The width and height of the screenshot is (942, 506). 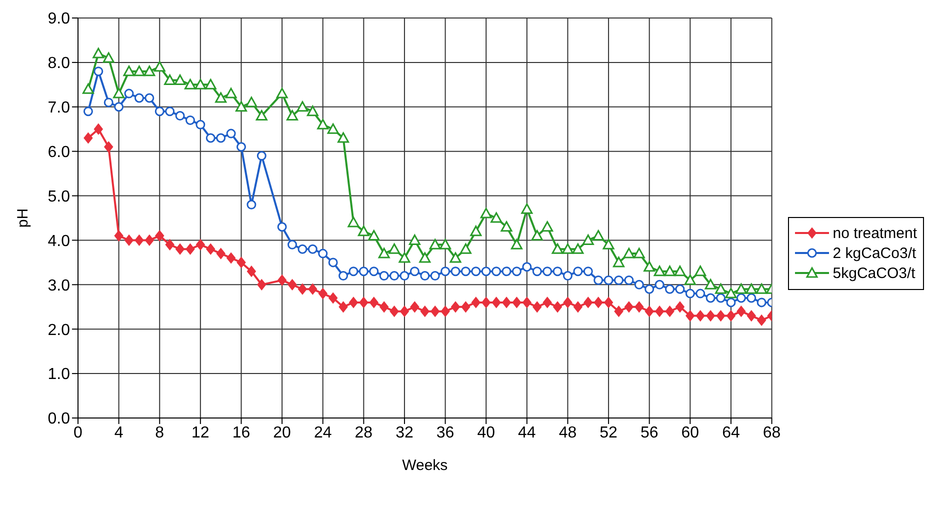 I want to click on x-tick-label: 0, so click(x=78, y=433).